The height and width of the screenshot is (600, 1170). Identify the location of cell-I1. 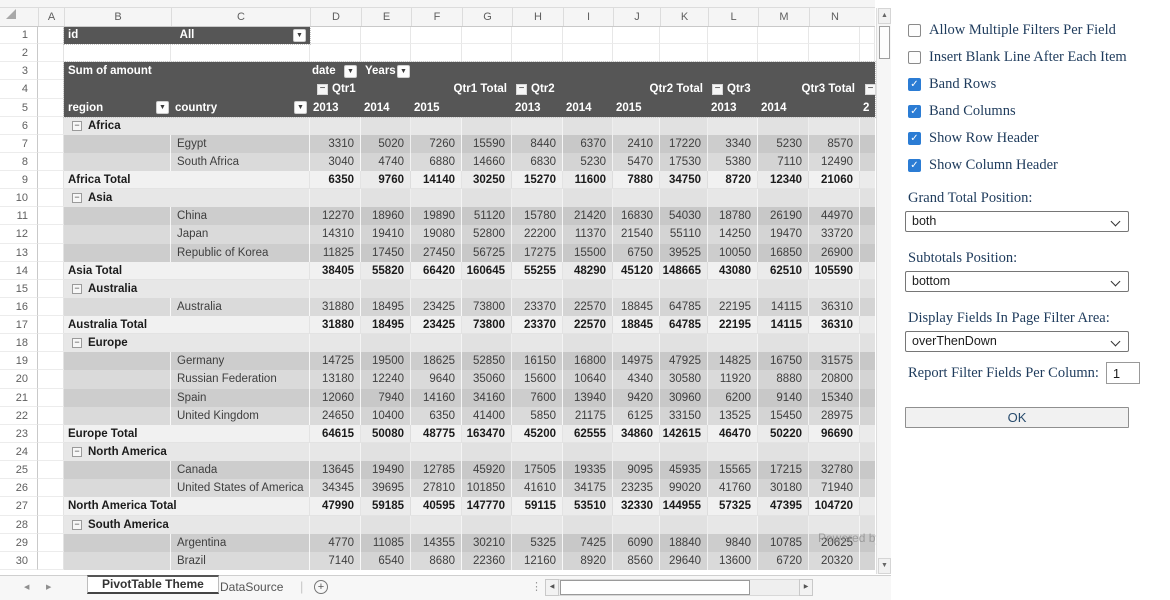
(588, 35).